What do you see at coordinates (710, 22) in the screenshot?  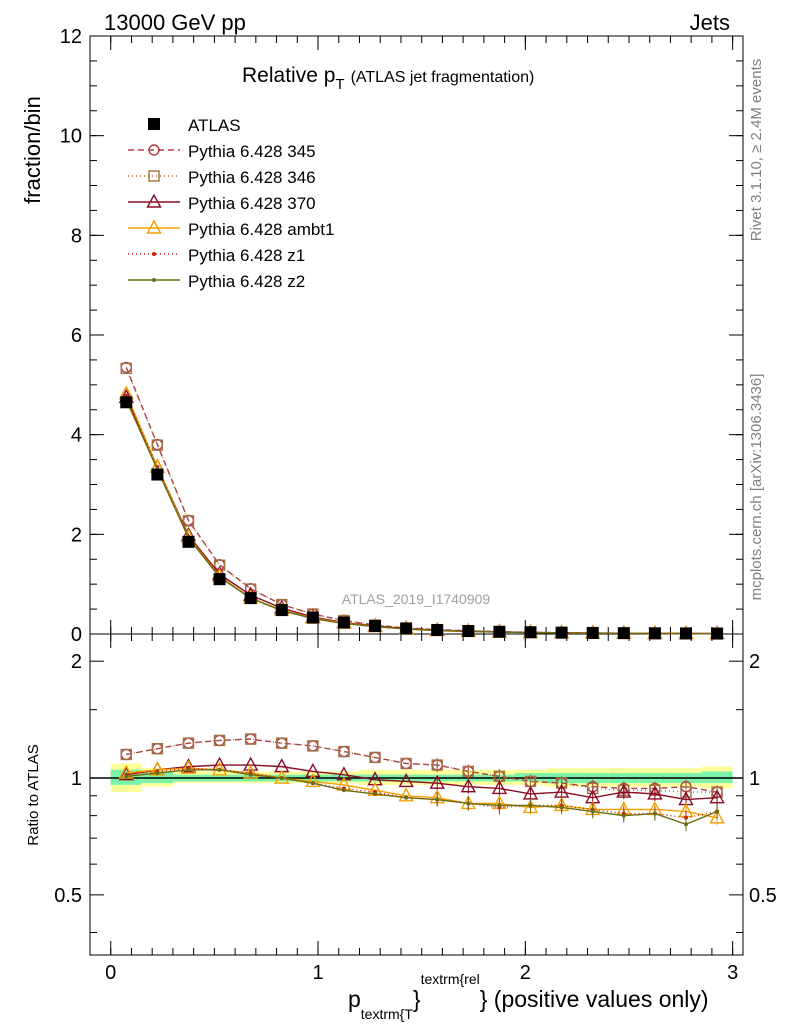 I see `header-right: Jets` at bounding box center [710, 22].